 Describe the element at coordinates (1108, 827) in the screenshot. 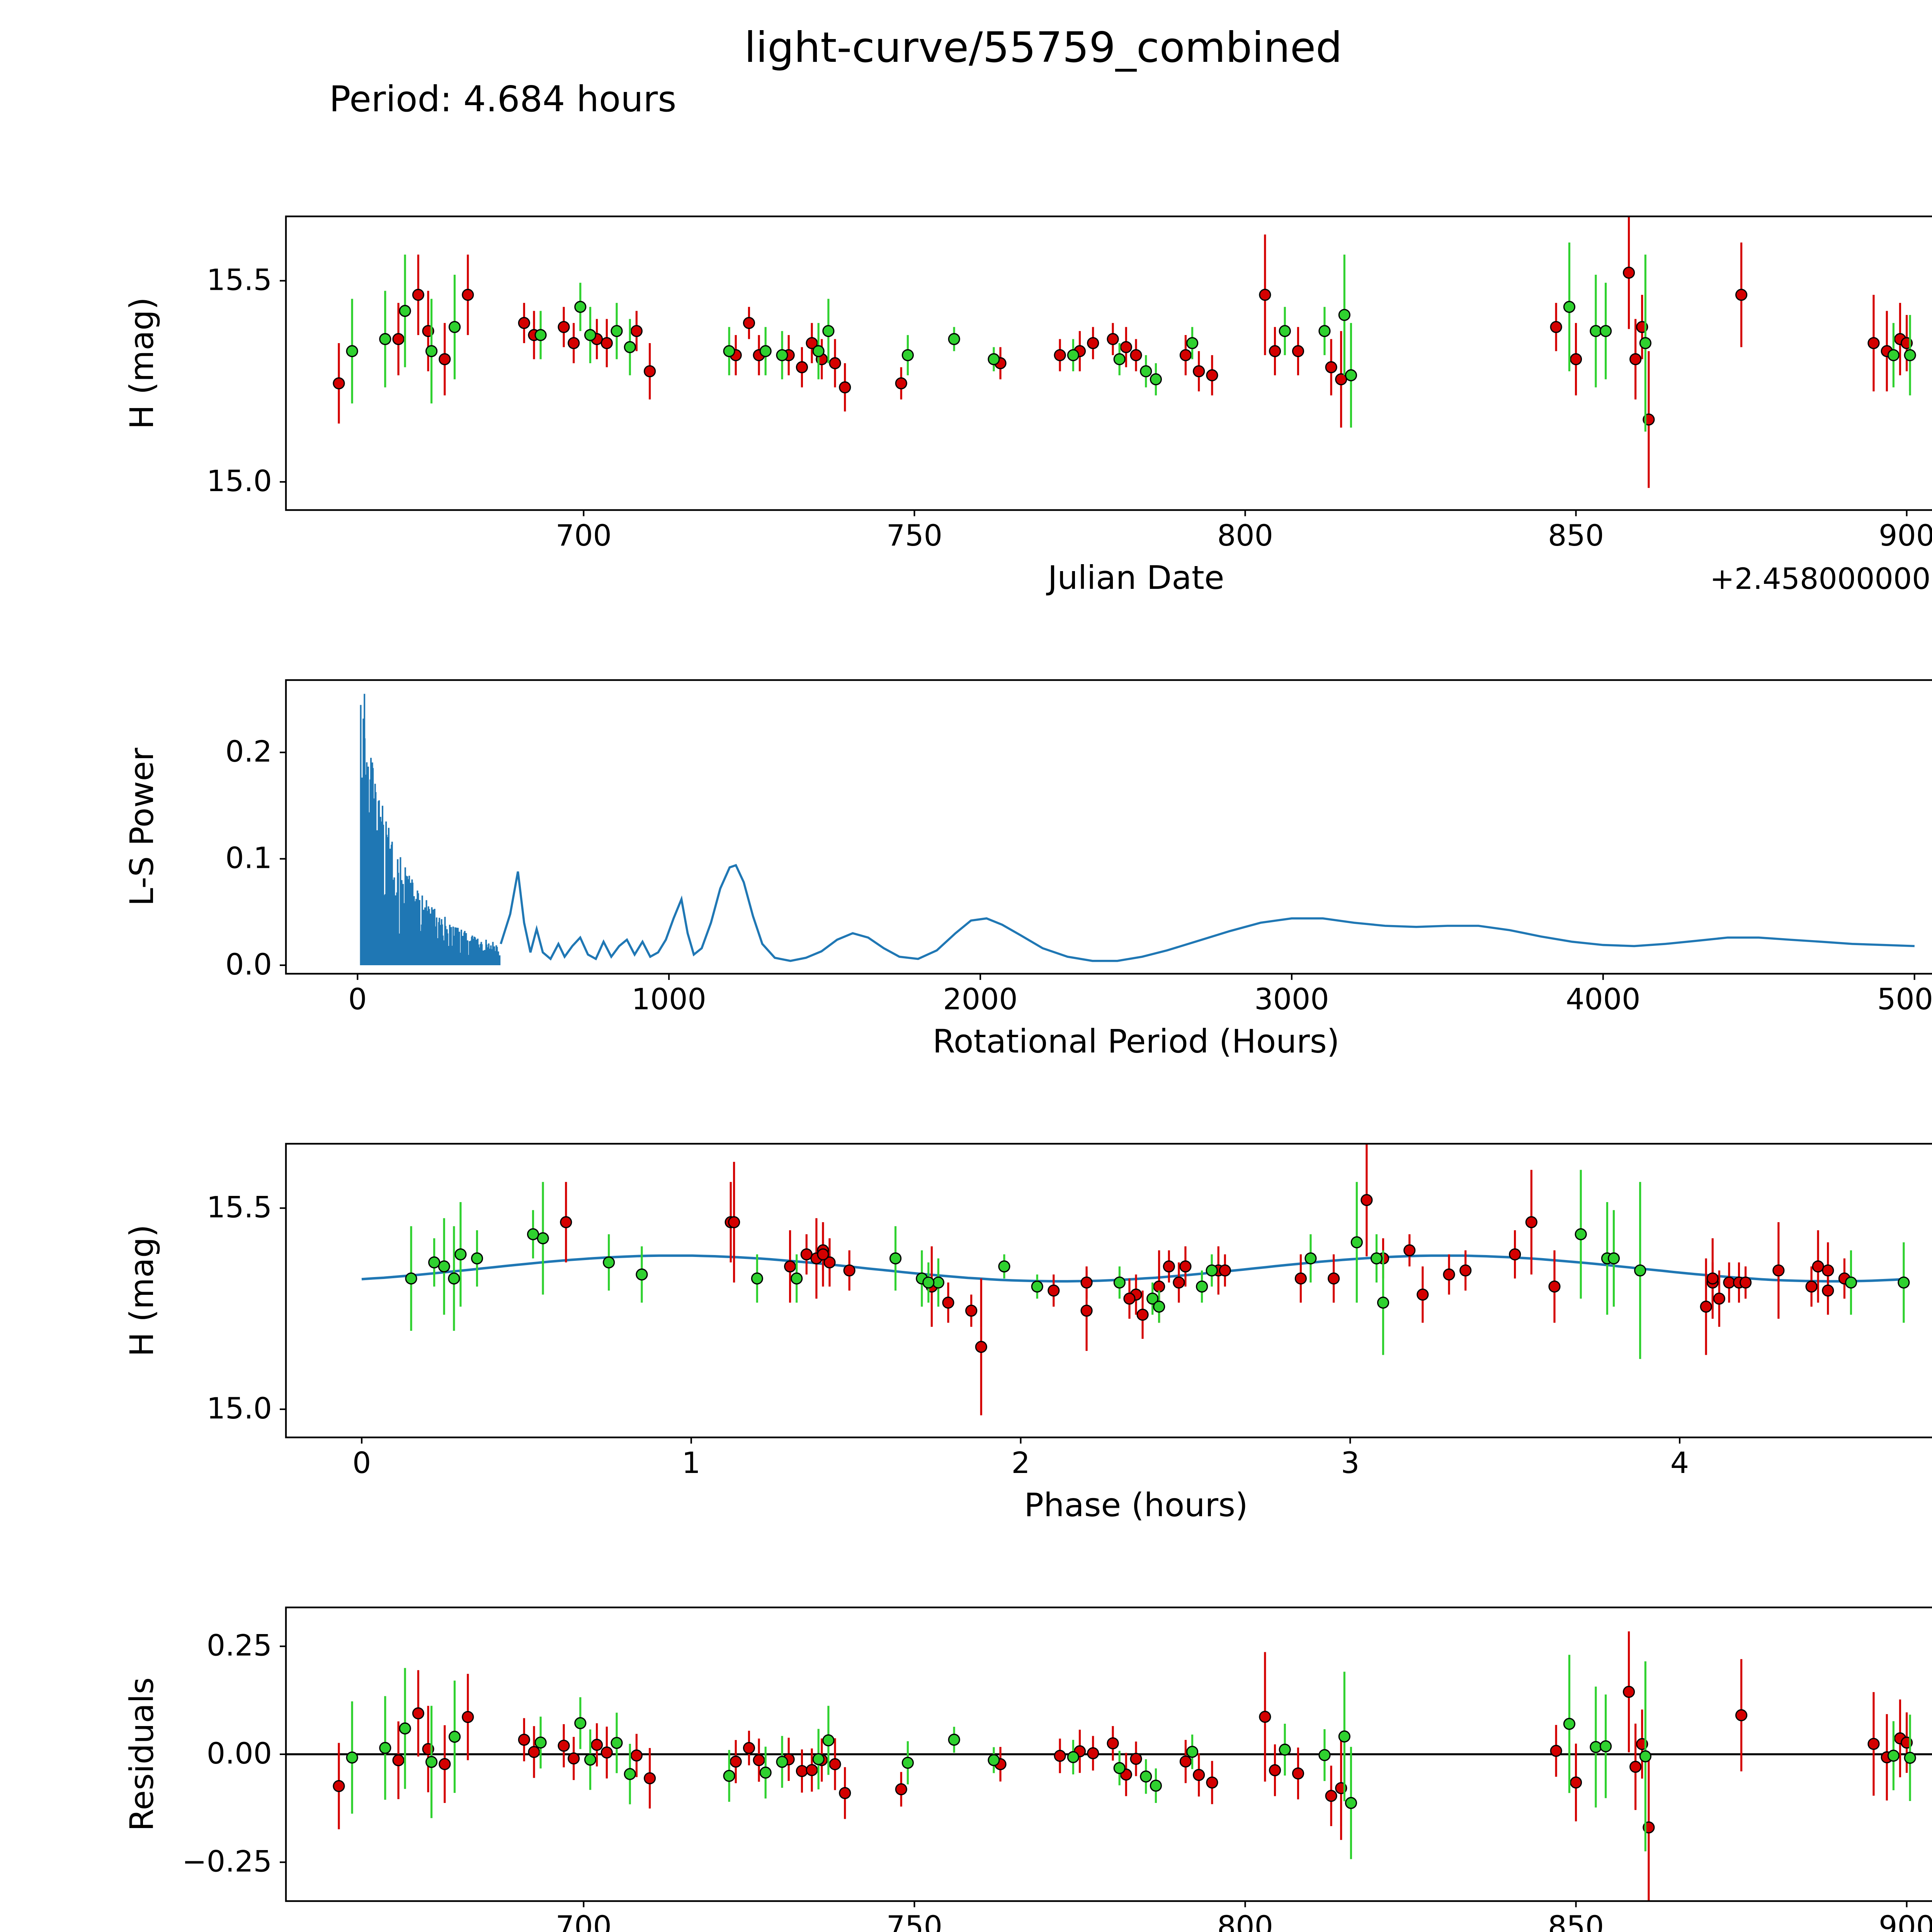

I see `axes-box` at that location.